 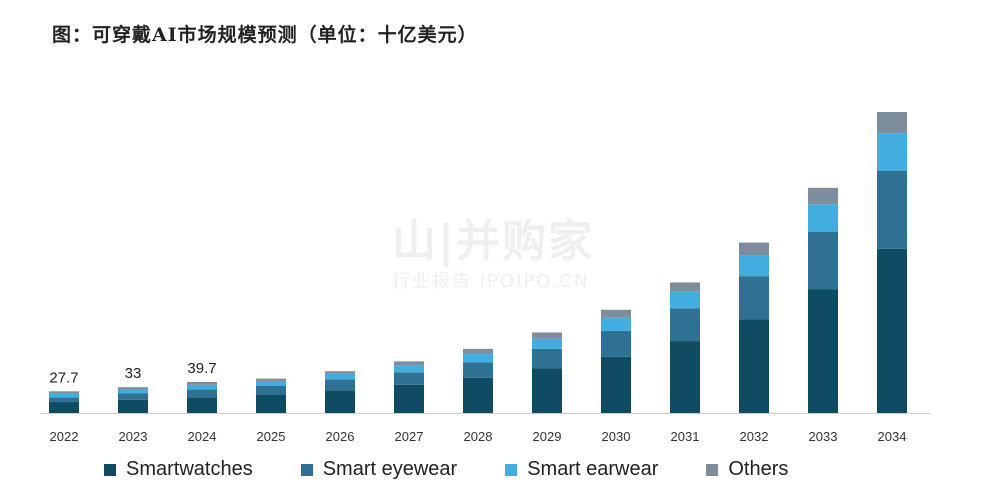 What do you see at coordinates (547, 335) in the screenshot?
I see `bar-segment-others-2029` at bounding box center [547, 335].